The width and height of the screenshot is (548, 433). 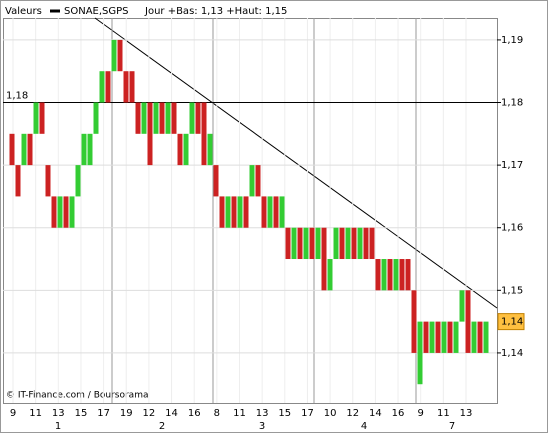 What do you see at coordinates (103, 413) in the screenshot?
I see `x-tick-label: 17` at bounding box center [103, 413].